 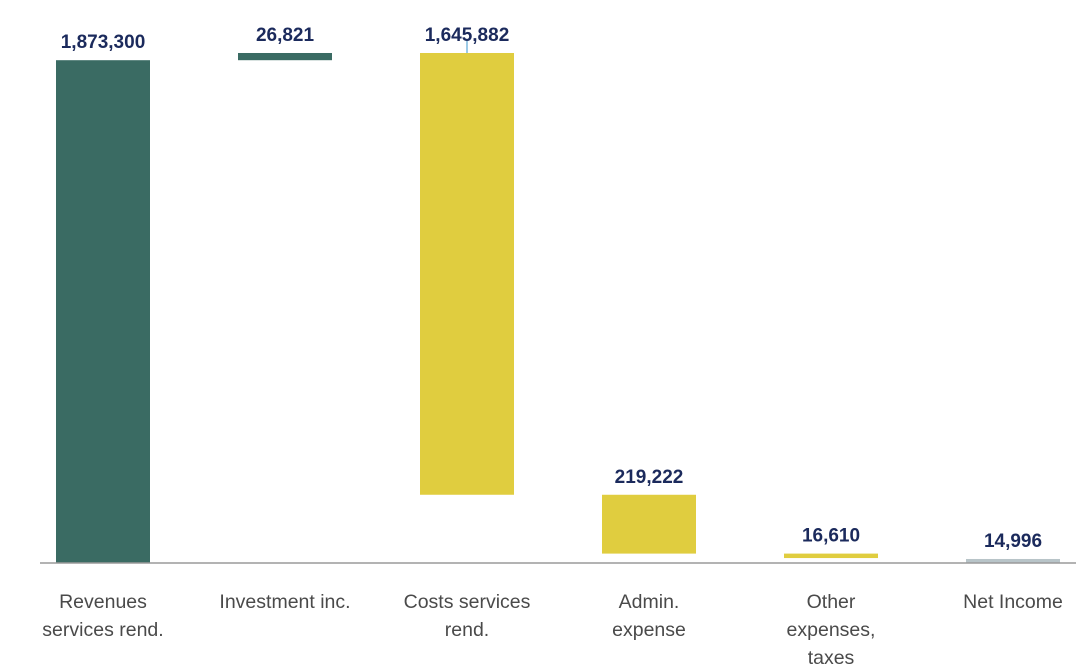 What do you see at coordinates (467, 616) in the screenshot?
I see `category-label-3: Costs services rend.` at bounding box center [467, 616].